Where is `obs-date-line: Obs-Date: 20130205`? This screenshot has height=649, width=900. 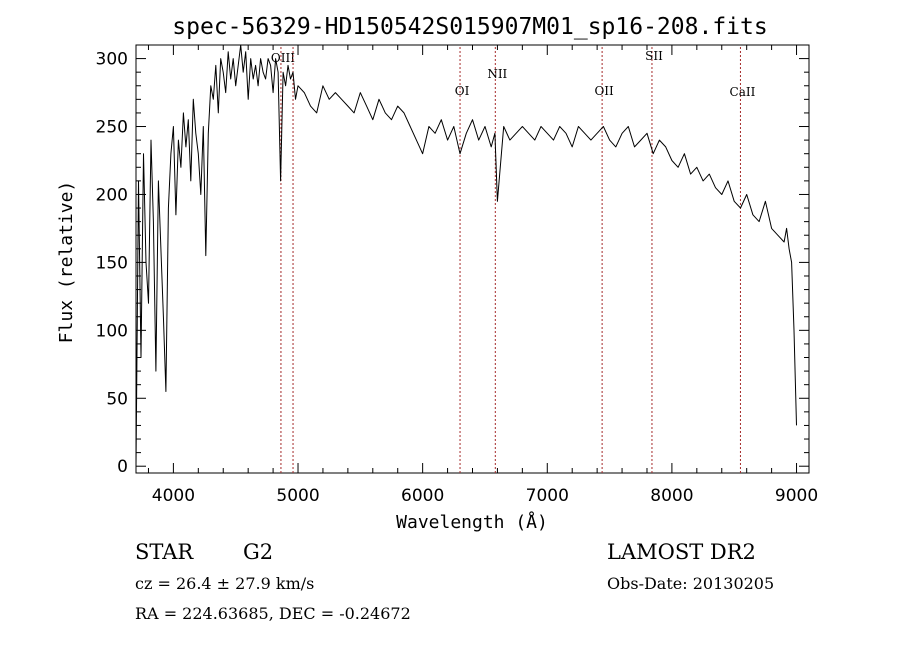
obs-date-line: Obs-Date: 20130205 is located at coordinates (691, 583).